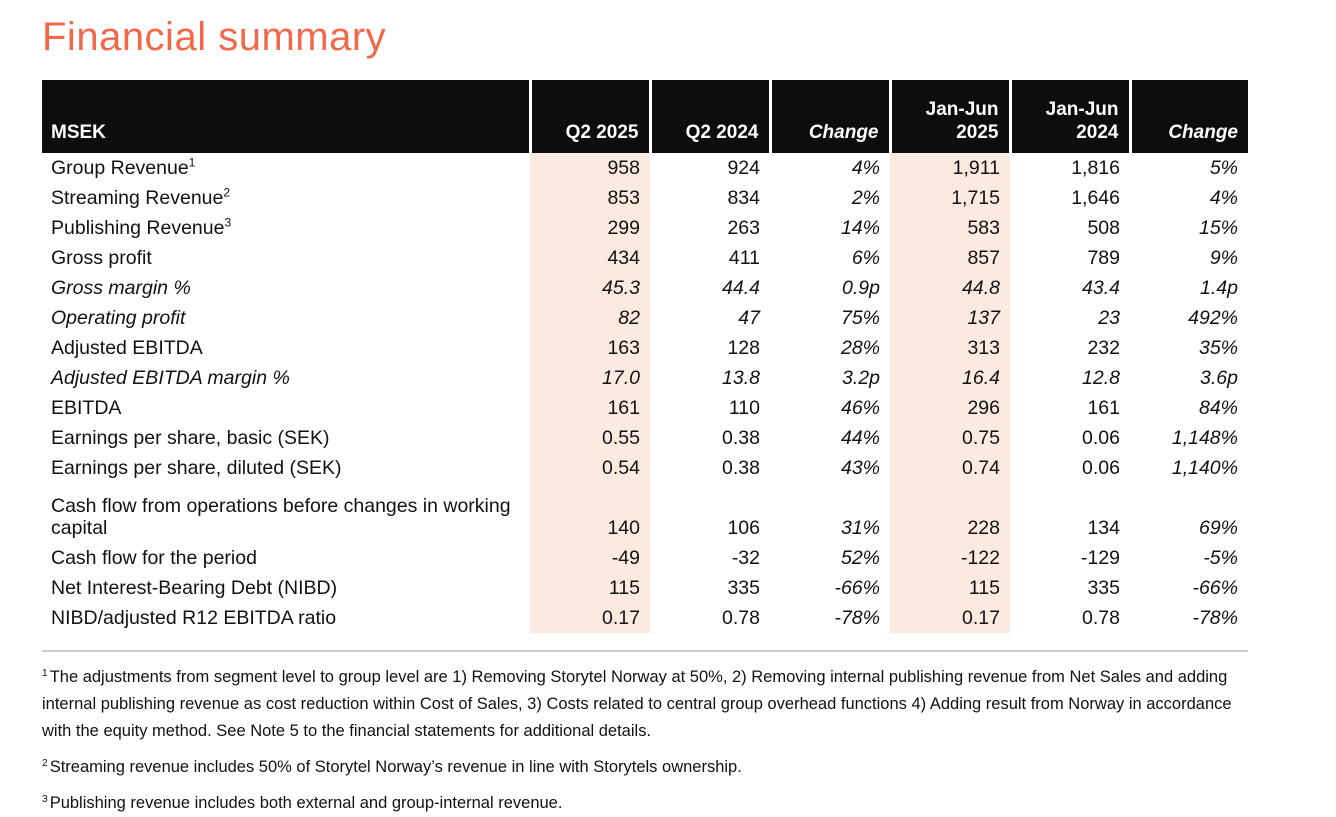  What do you see at coordinates (950, 228) in the screenshot?
I see `cell: 583` at bounding box center [950, 228].